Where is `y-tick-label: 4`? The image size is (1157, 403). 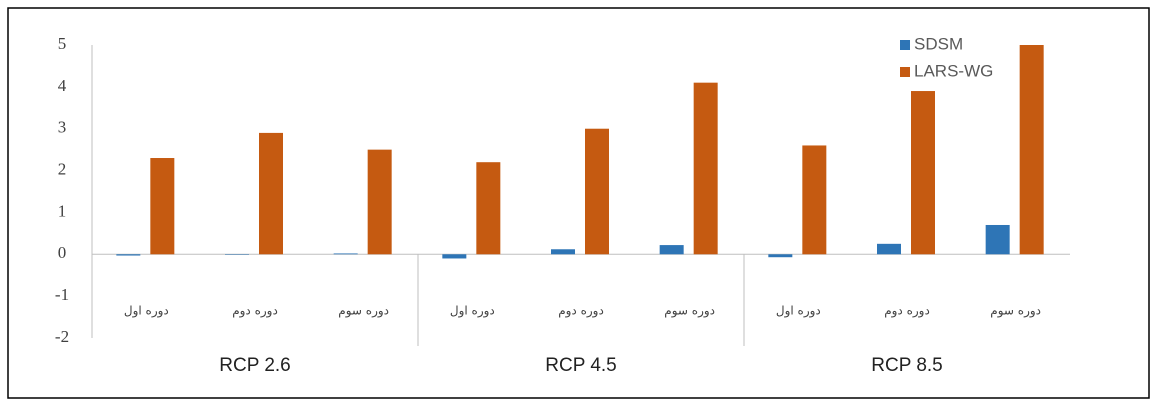
y-tick-label: 4 is located at coordinates (62, 85).